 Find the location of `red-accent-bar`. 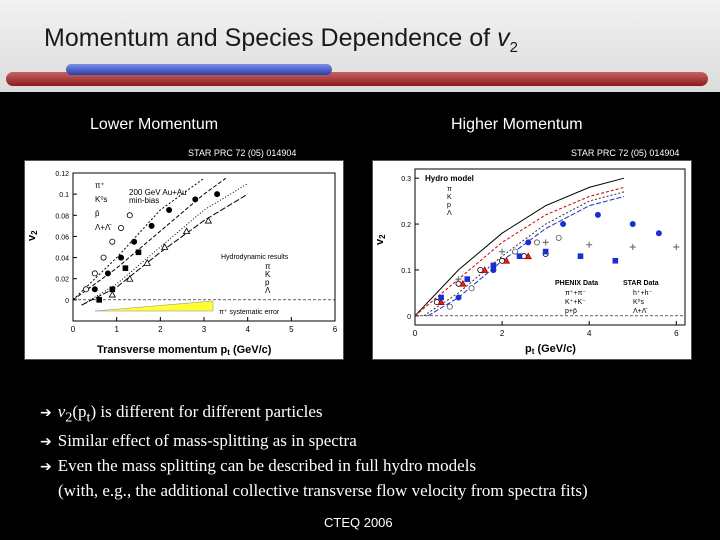

red-accent-bar is located at coordinates (357, 79).